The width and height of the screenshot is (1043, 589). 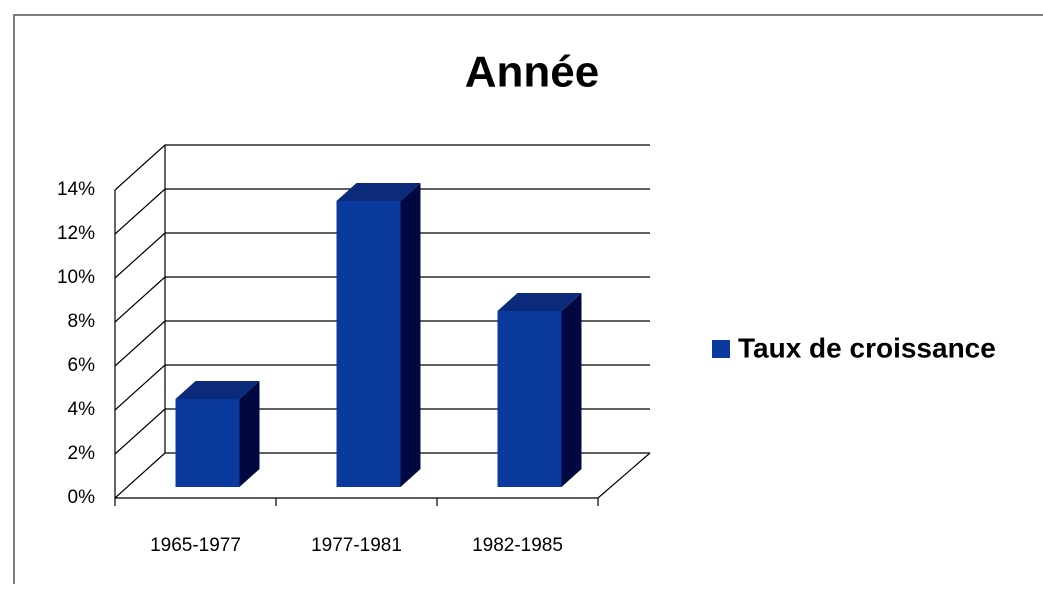 What do you see at coordinates (532, 72) in the screenshot?
I see `chart-title: Année` at bounding box center [532, 72].